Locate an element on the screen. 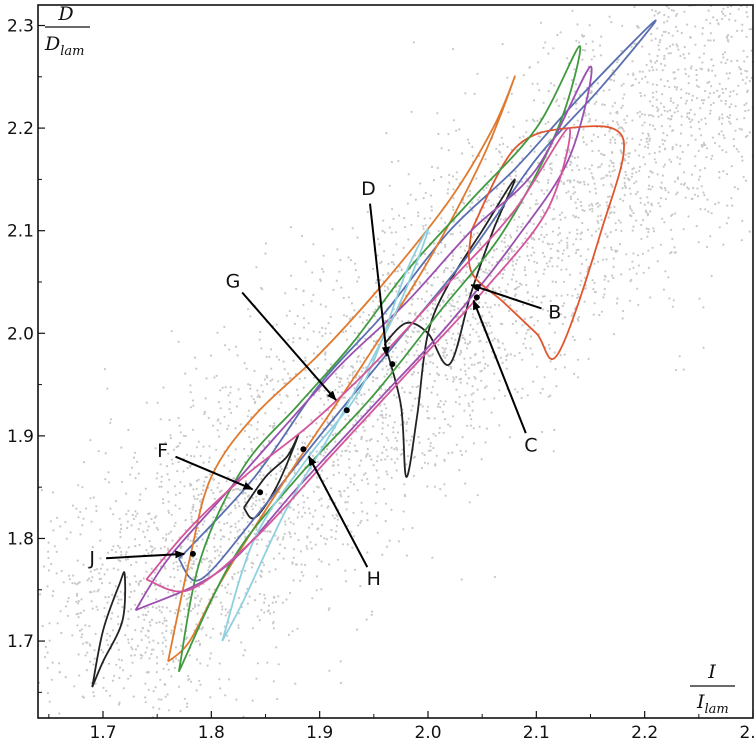 The width and height of the screenshot is (756, 745). annotation-arrow-b is located at coordinates (506, 297).